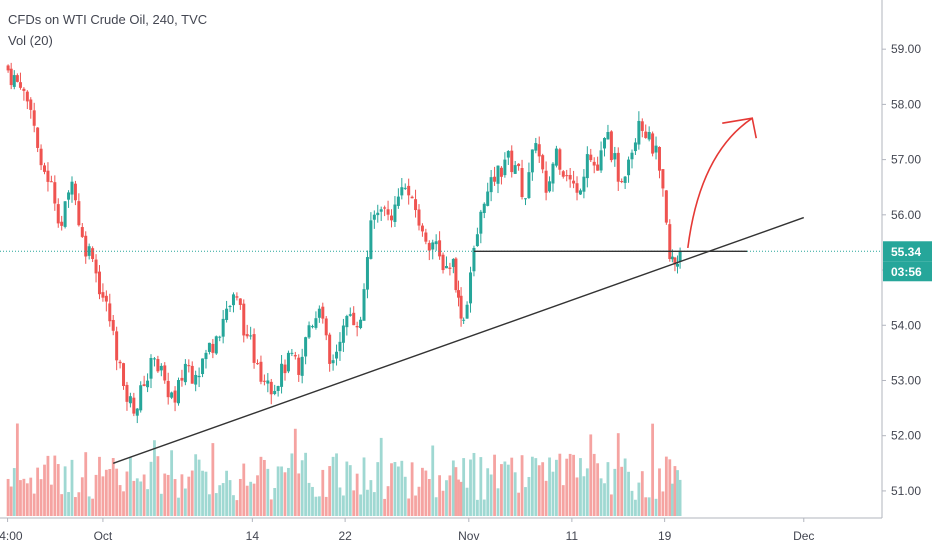 The image size is (932, 550). I want to click on time-tick-label: 14:00, so click(11, 536).